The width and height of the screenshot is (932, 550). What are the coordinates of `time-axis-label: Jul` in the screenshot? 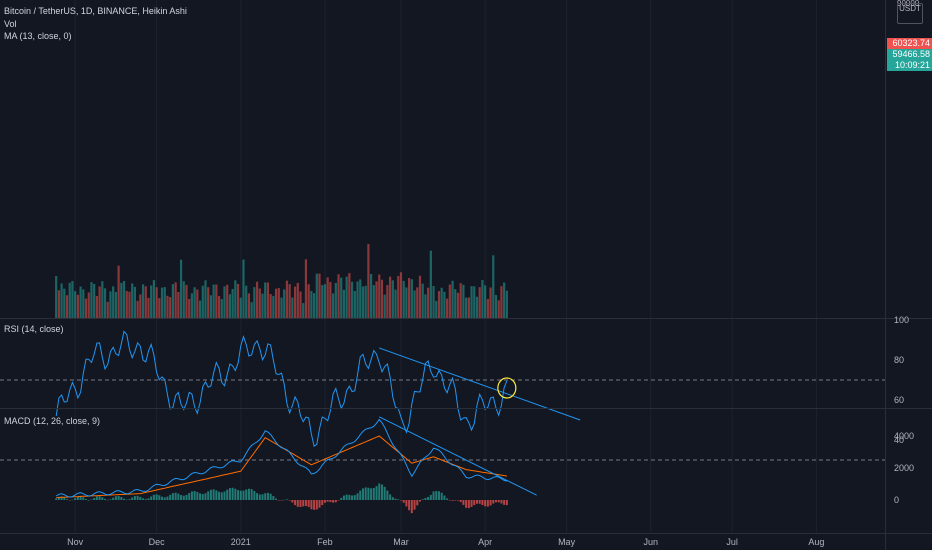 It's located at (732, 542).